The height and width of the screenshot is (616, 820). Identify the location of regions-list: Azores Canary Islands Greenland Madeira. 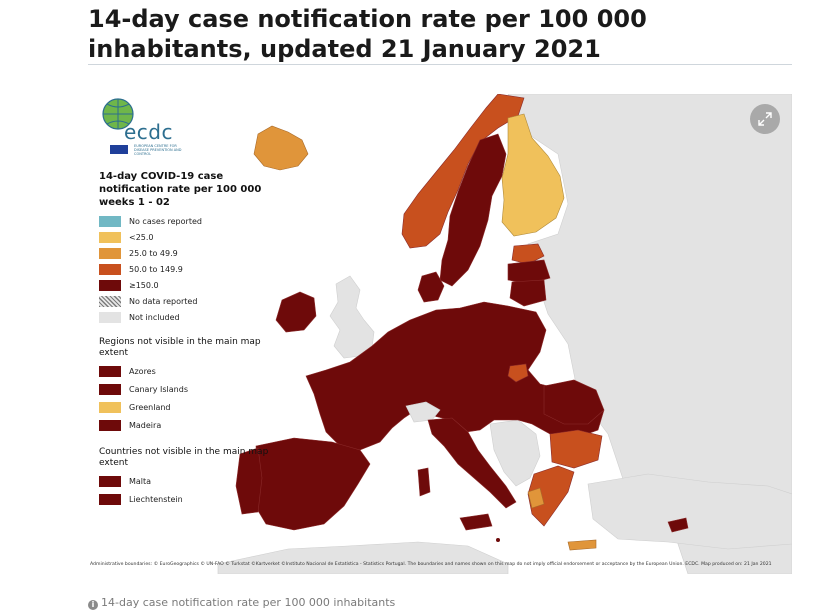
(184, 401).